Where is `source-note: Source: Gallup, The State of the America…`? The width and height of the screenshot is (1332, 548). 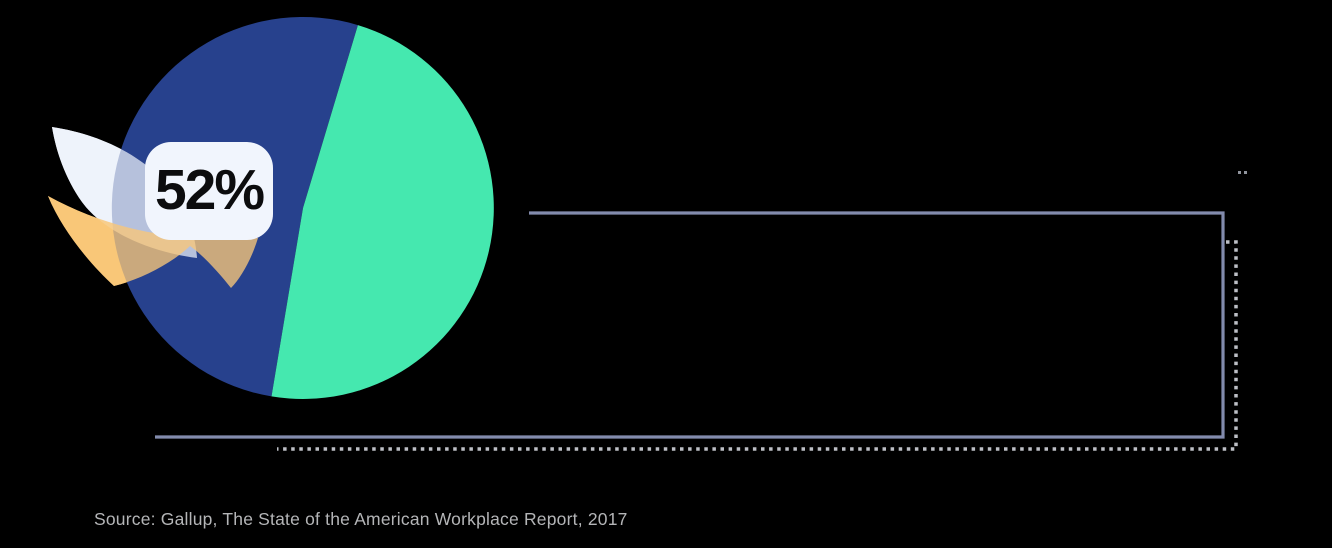
source-note: Source: Gallup, The State of the America… is located at coordinates (361, 519).